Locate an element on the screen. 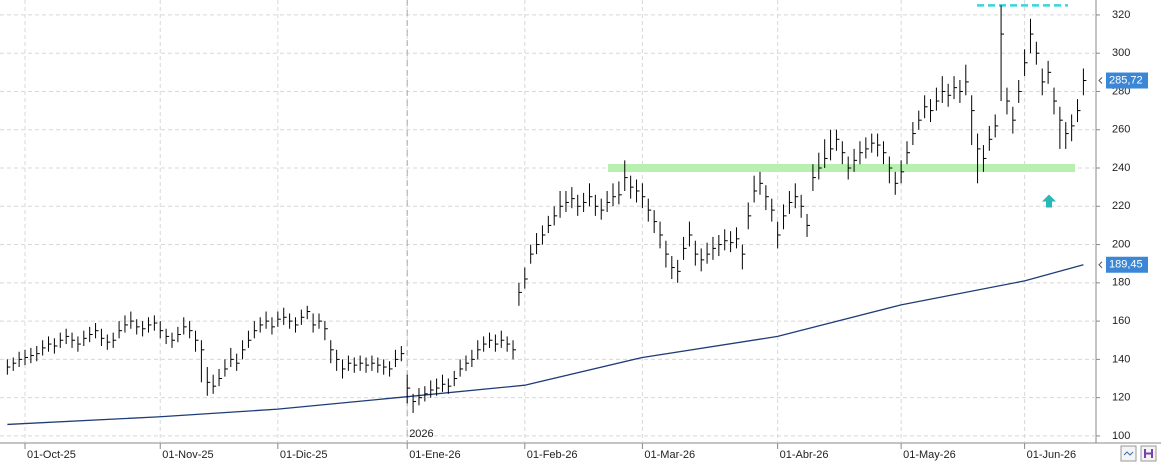 The height and width of the screenshot is (464, 1161). y-tick-label: 180 is located at coordinates (1121, 283).